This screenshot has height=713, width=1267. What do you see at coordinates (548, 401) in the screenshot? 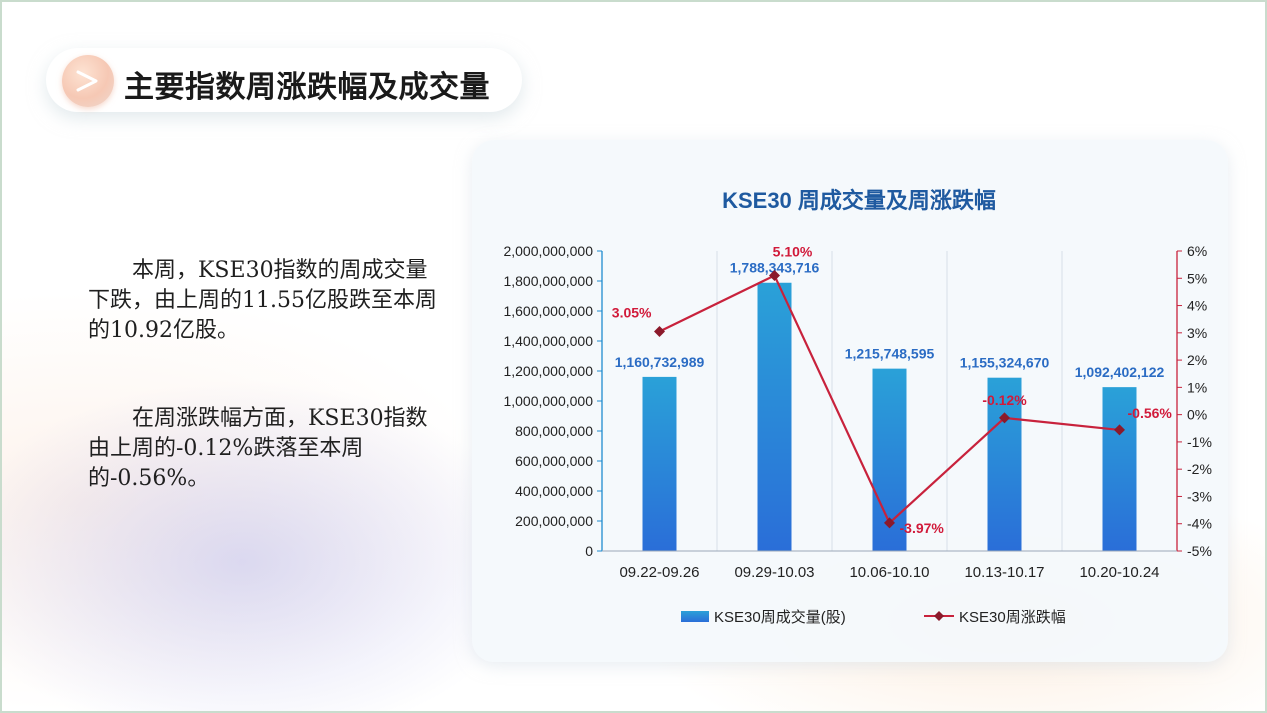
I see `left-tick-label: 1,000,000,000` at bounding box center [548, 401].